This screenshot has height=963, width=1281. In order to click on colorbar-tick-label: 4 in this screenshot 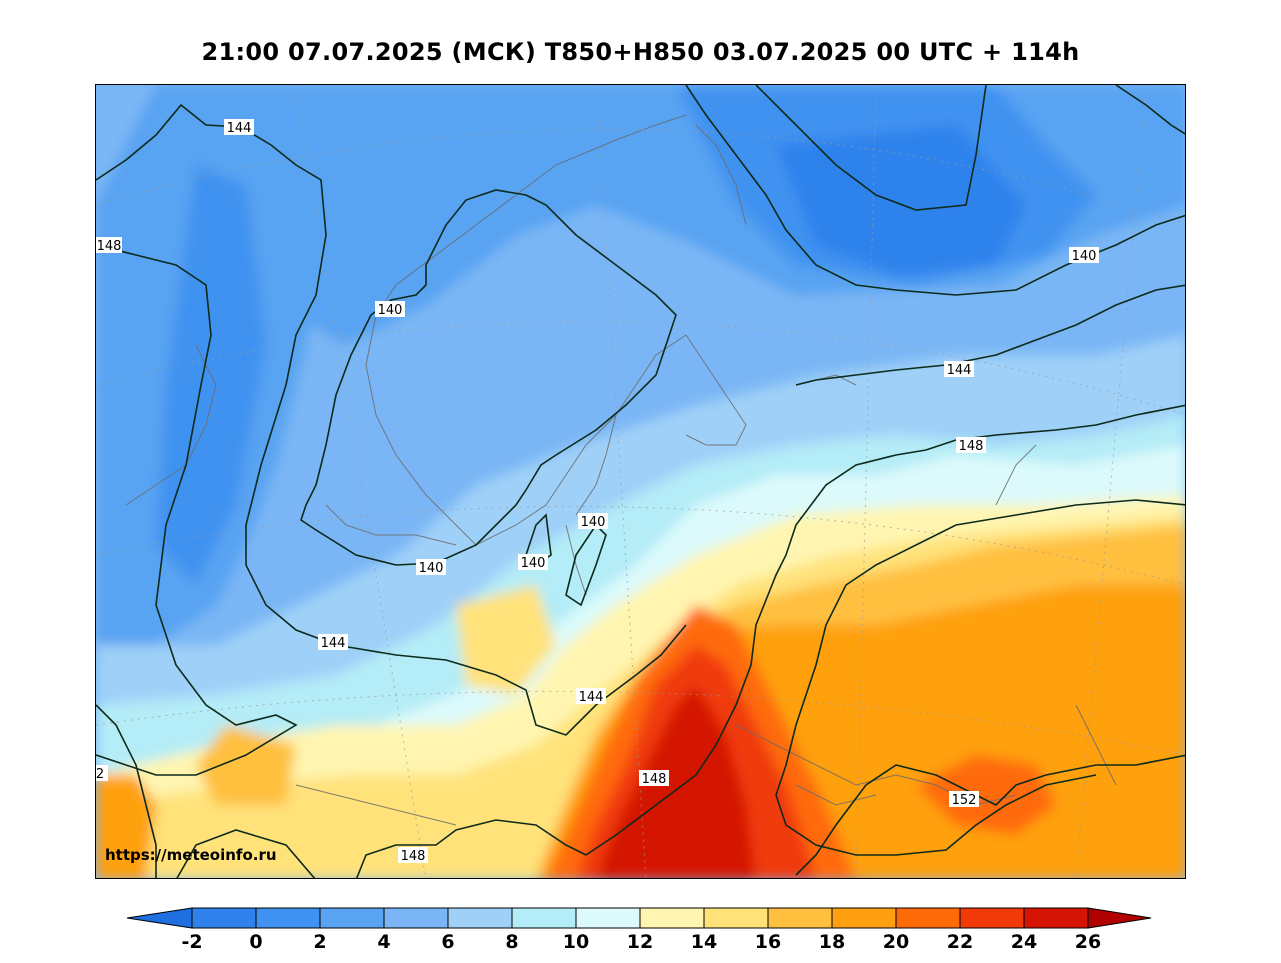, I will do `click(384, 942)`.